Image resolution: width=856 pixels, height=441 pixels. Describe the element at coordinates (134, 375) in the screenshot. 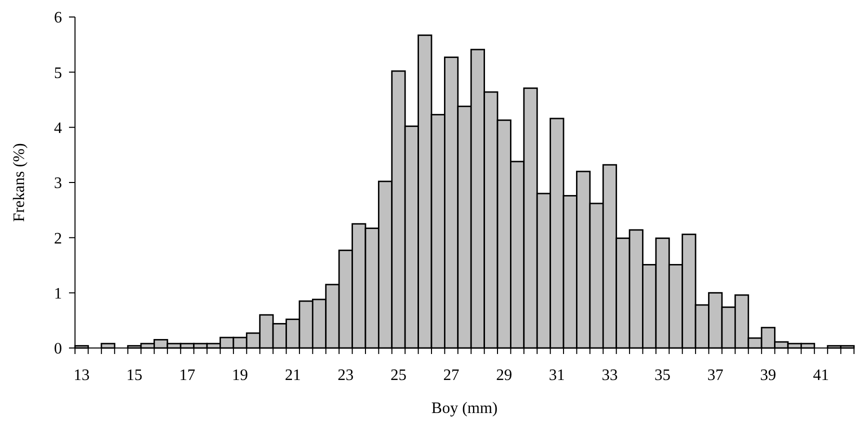

I see `x-tick-label: 15` at that location.